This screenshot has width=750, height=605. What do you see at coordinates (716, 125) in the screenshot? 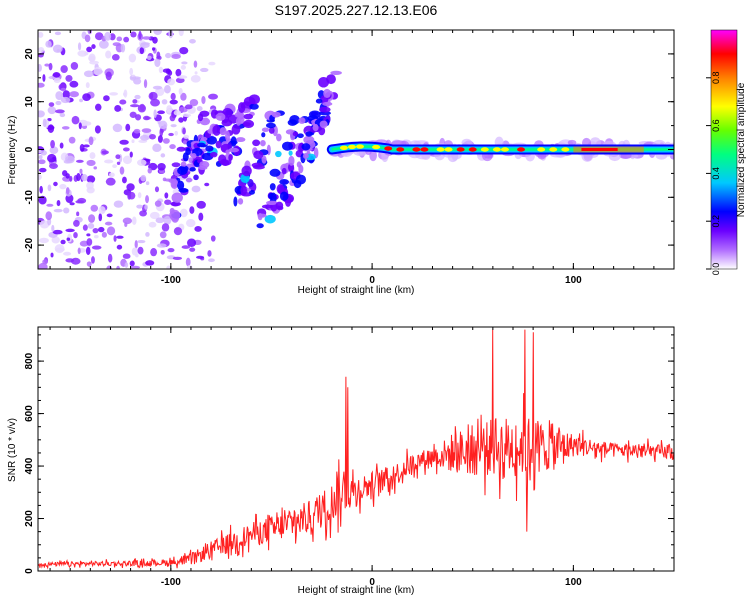
I see `colorbar-tick-label: 0.6` at bounding box center [716, 125].